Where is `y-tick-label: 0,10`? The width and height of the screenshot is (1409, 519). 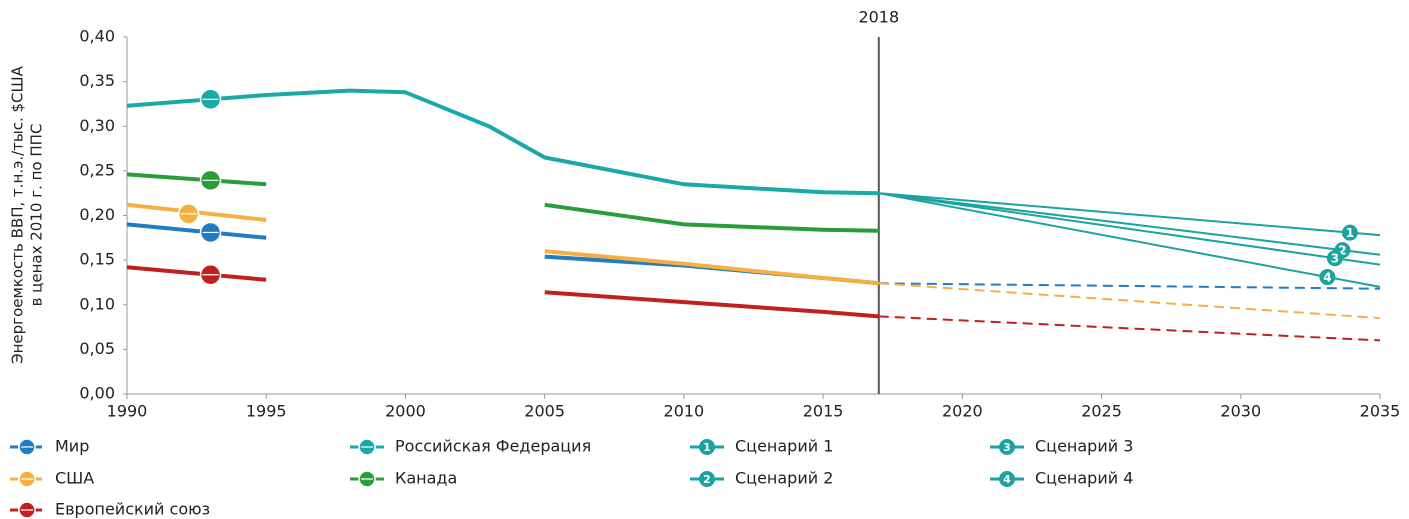 y-tick-label: 0,10 is located at coordinates (97, 303).